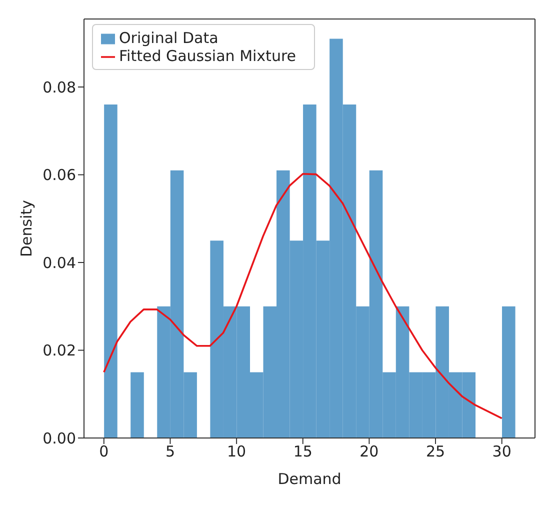  I want to click on x-tick-label: 30, so click(502, 451).